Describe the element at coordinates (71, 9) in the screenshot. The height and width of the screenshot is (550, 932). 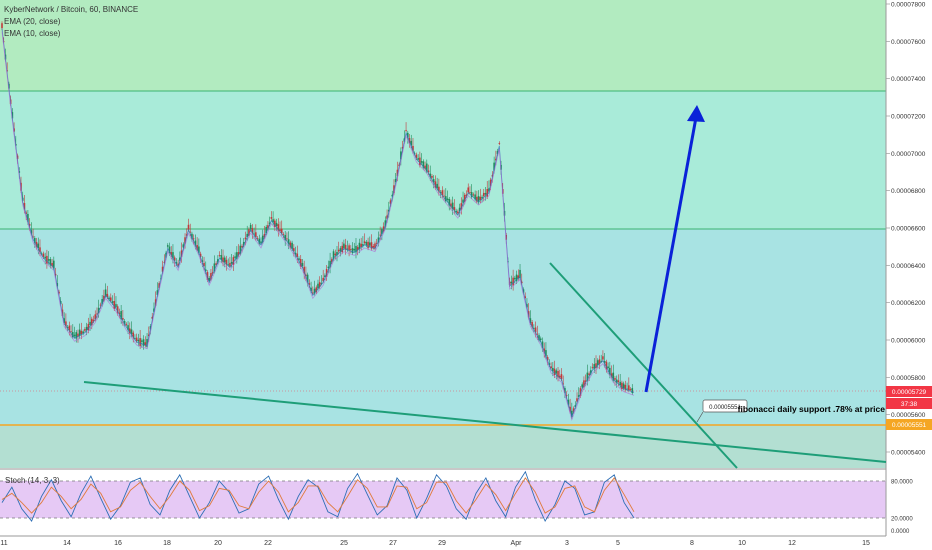
I see `symbol-title: KyberNetwork / Bitcoin, 60, BINANCE` at that location.